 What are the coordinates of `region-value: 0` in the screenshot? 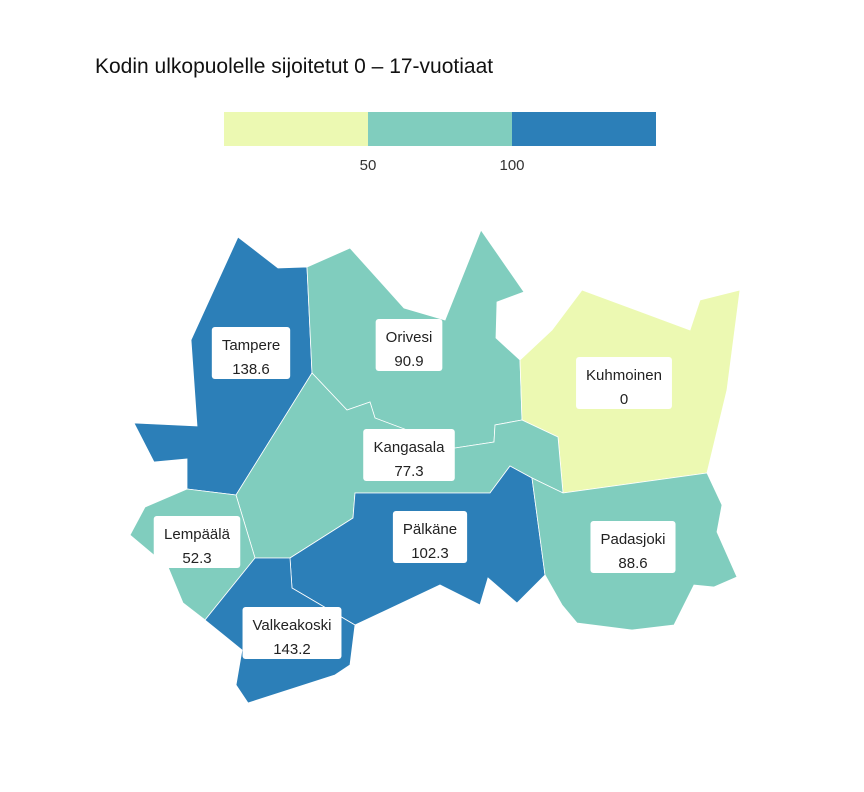 It's located at (624, 399).